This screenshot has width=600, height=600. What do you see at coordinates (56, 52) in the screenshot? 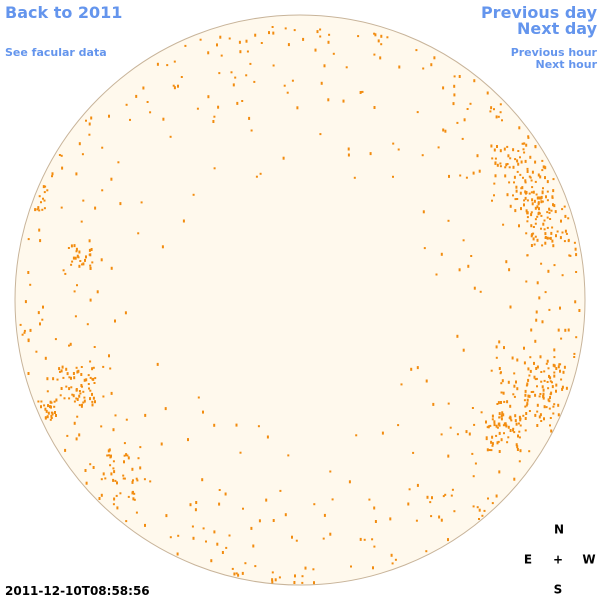
I see `facular-link: See facular data` at bounding box center [56, 52].